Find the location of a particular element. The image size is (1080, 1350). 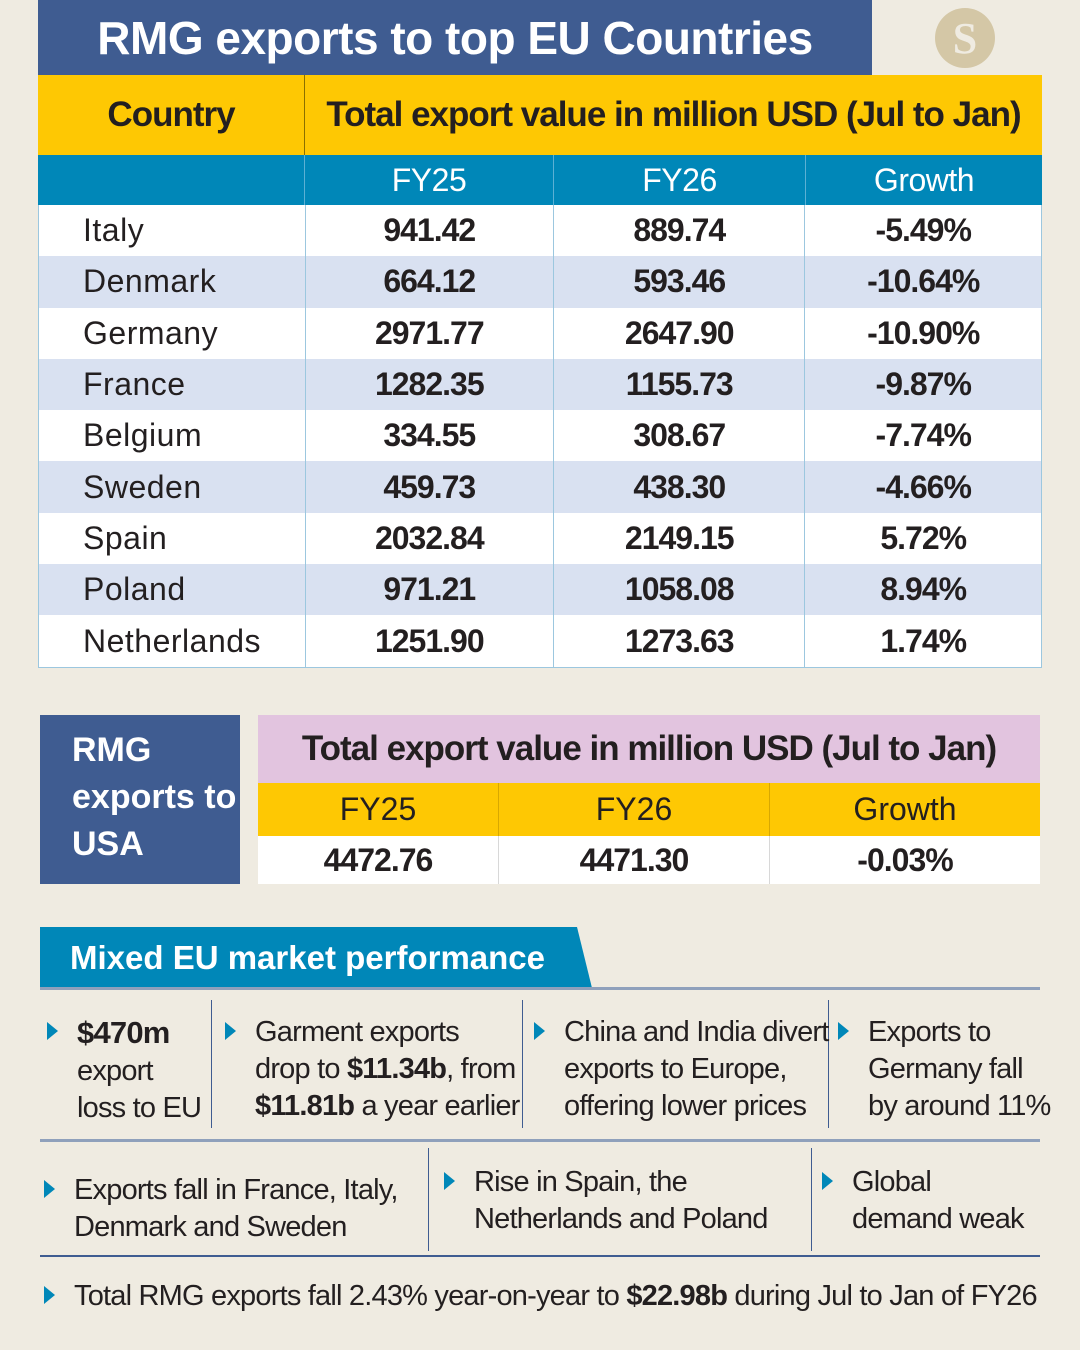

country-cell: Poland is located at coordinates (134, 589).